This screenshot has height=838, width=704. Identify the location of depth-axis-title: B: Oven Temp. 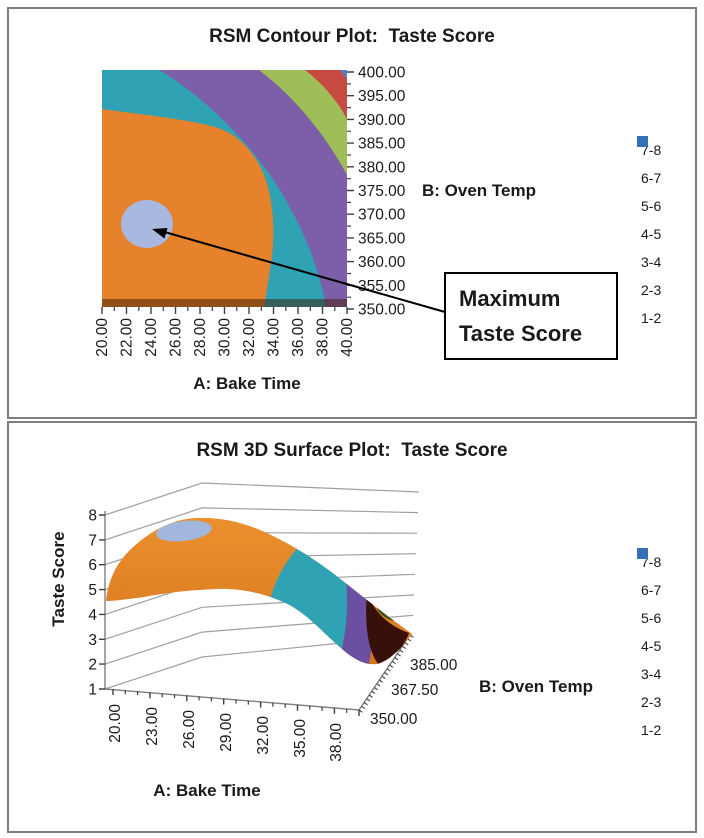
(536, 686).